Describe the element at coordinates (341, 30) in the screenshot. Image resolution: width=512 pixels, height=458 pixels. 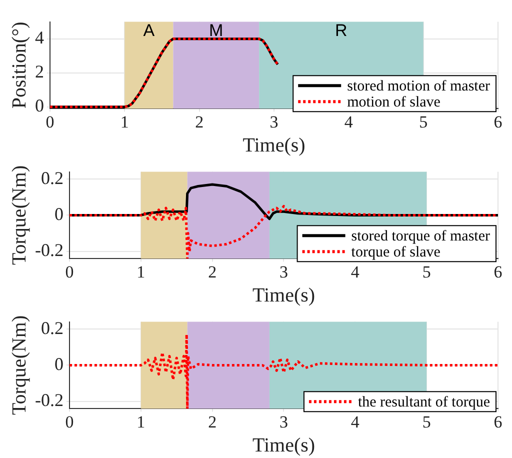
I see `band-label: R` at that location.